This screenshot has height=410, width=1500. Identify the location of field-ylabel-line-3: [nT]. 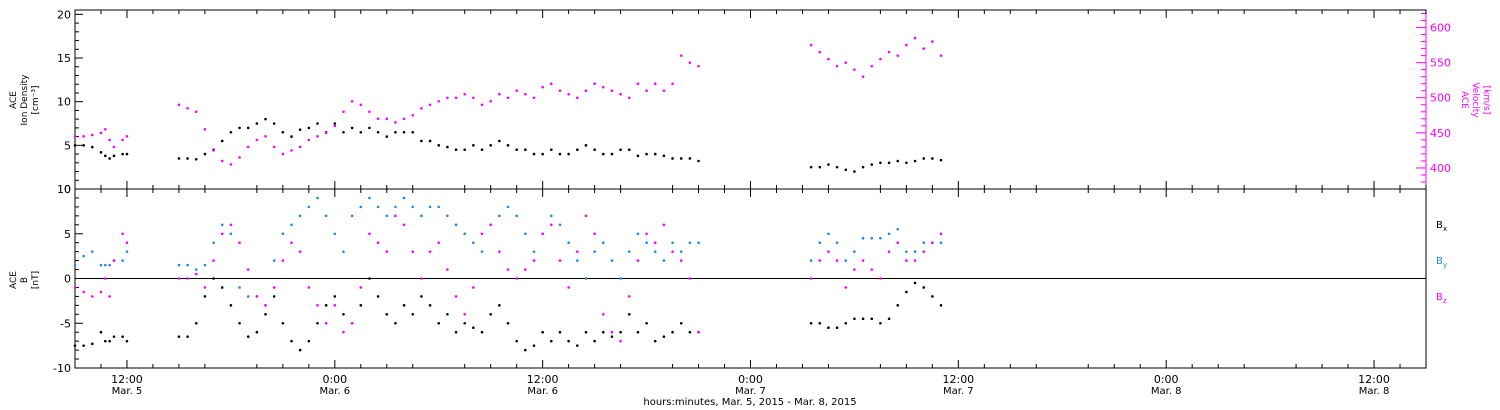
(36, 280).